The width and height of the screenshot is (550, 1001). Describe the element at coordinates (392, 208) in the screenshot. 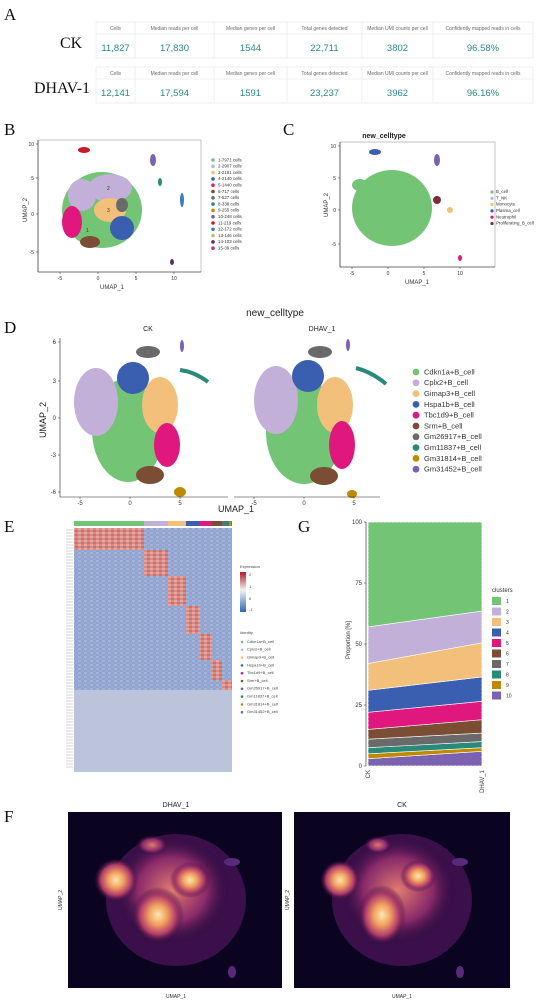

I see `b-cell-region` at that location.